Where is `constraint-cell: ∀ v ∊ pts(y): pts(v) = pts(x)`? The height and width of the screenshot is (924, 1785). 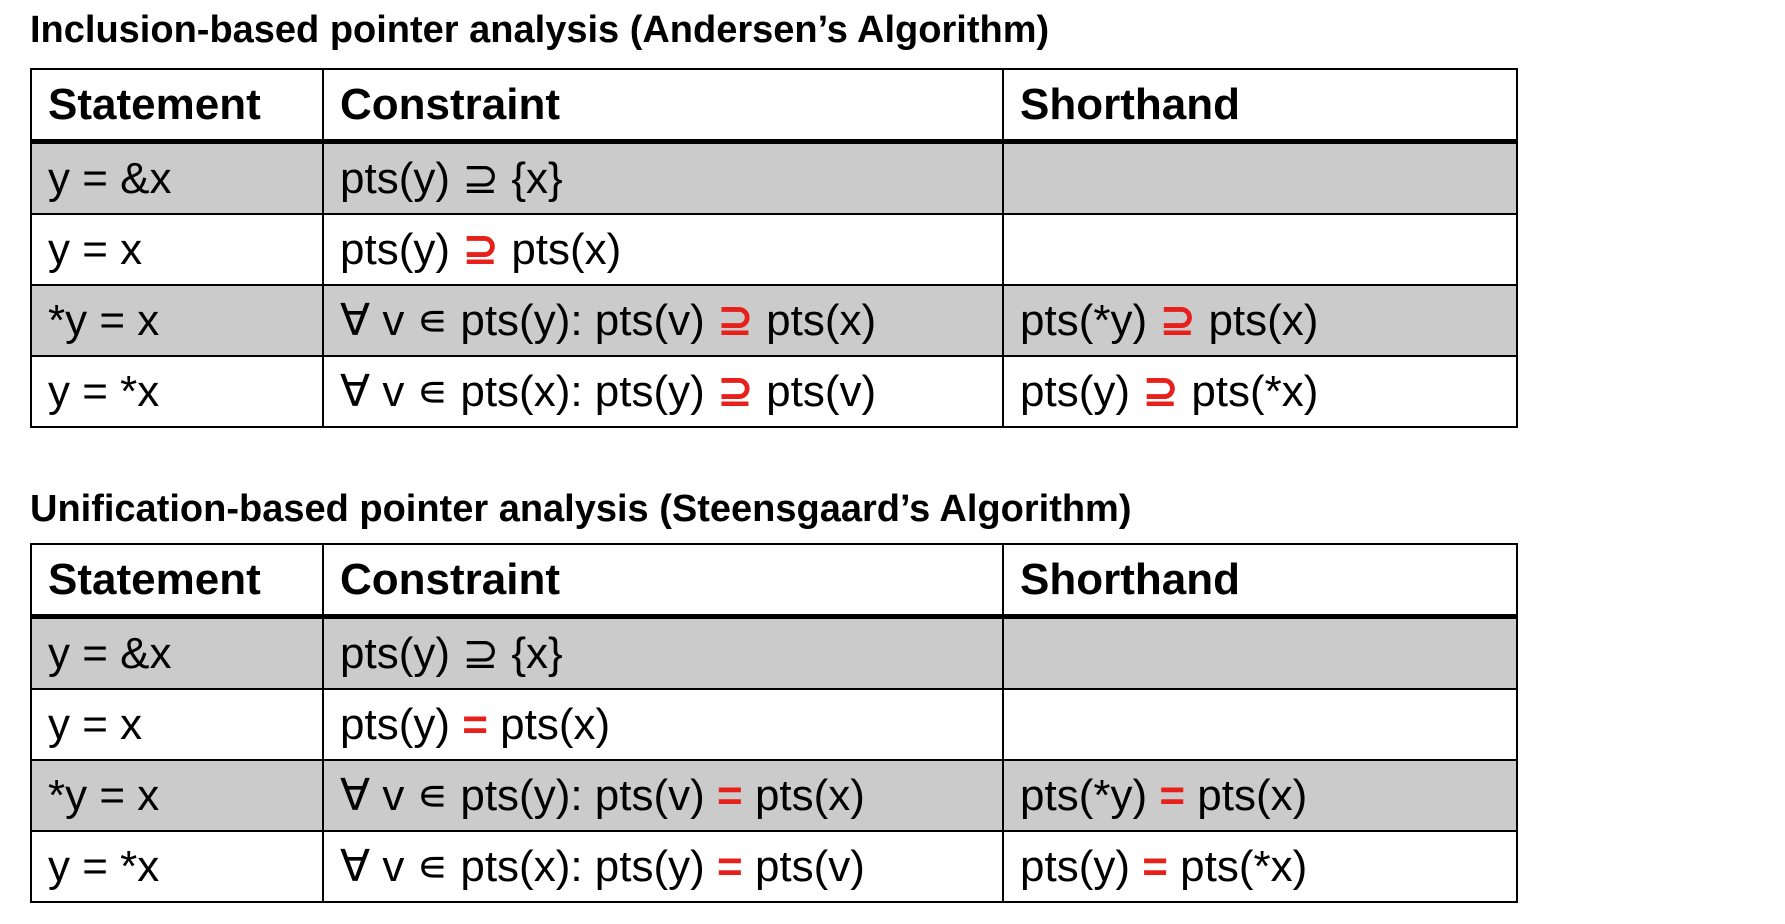
constraint-cell: ∀ v ∊ pts(y): pts(v) = pts(x) is located at coordinates (663, 795).